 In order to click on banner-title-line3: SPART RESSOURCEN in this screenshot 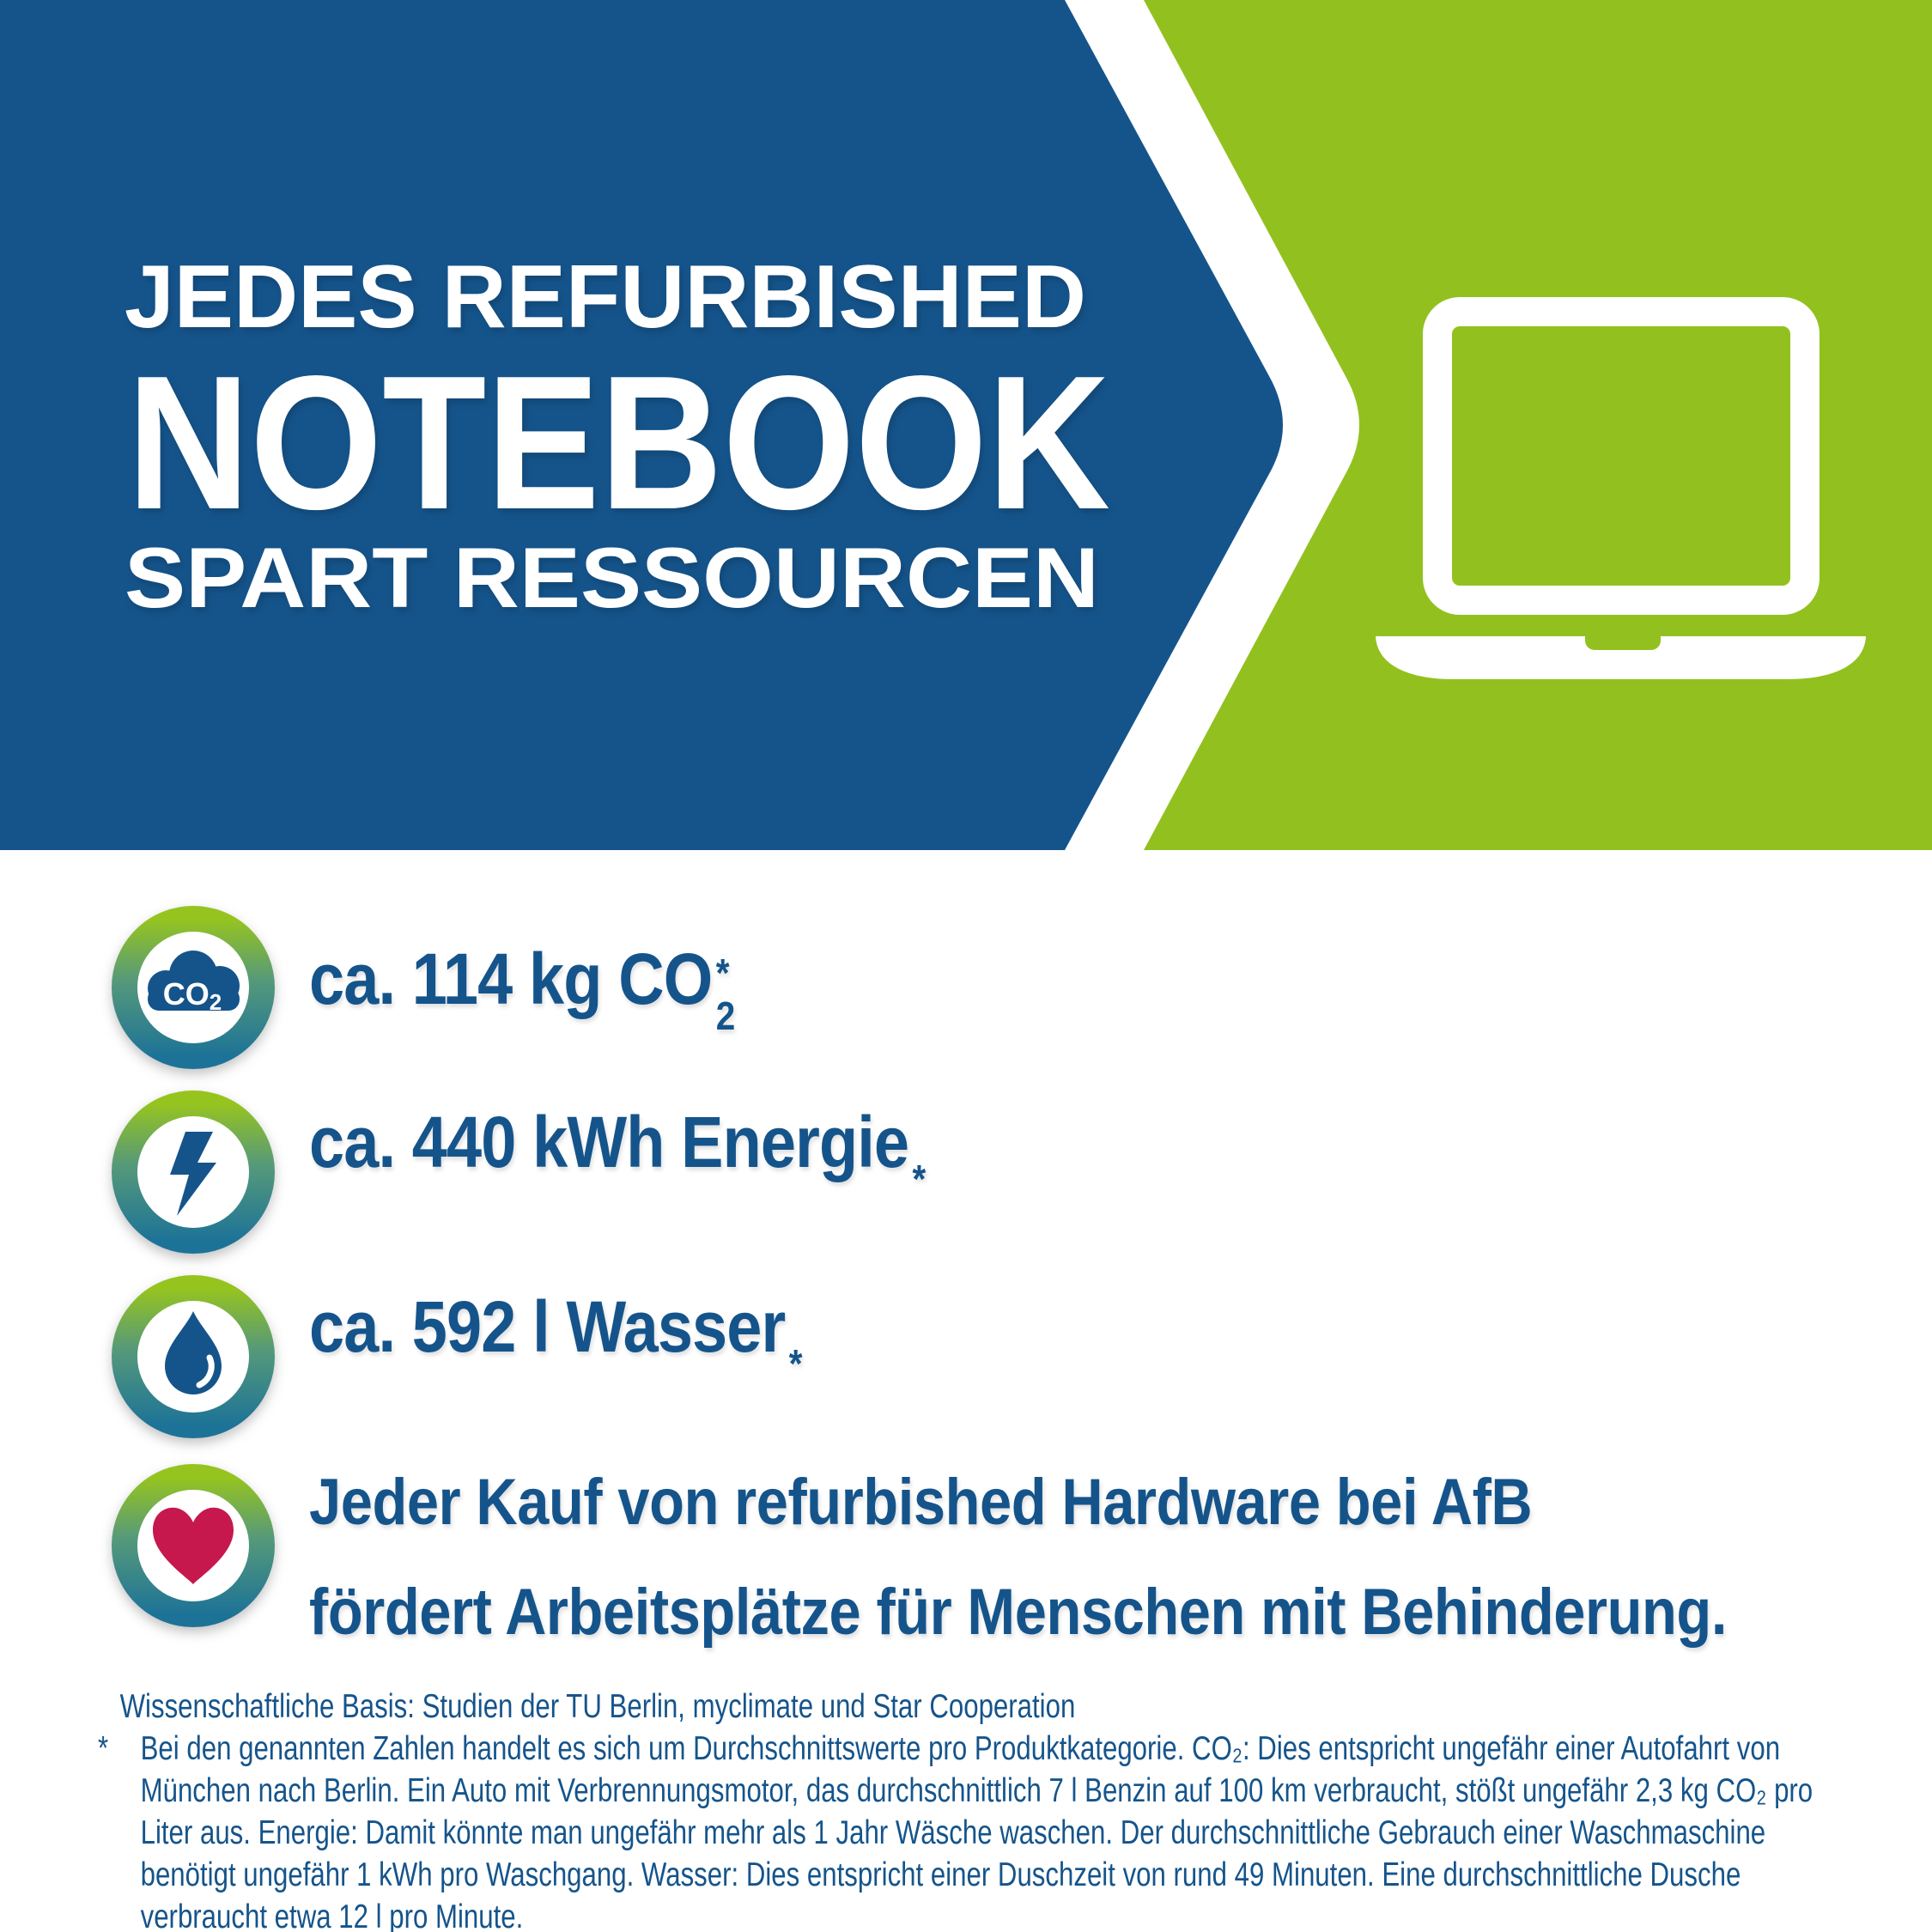, I will do `click(612, 577)`.